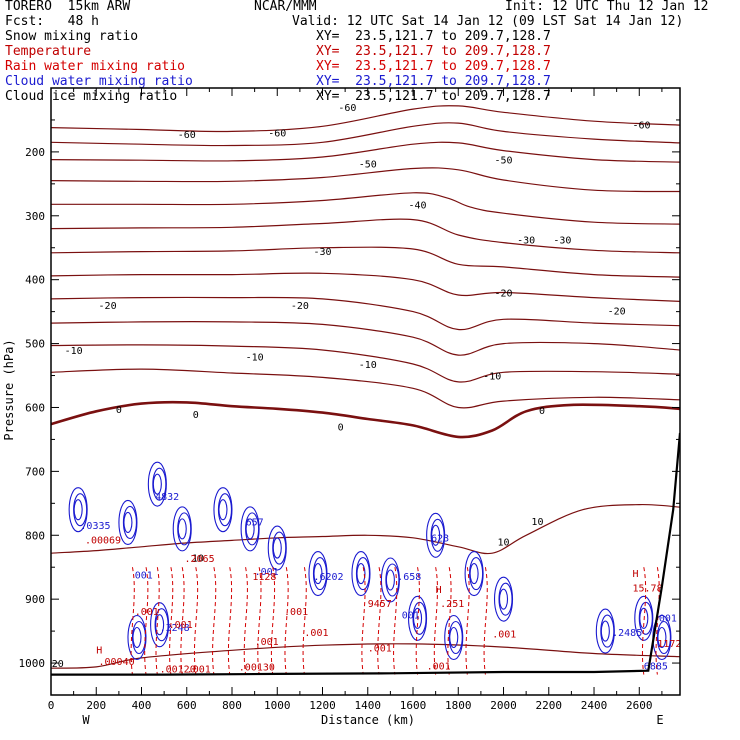  Describe the element at coordinates (35, 599) in the screenshot. I see `y-tick-label: 900` at that location.